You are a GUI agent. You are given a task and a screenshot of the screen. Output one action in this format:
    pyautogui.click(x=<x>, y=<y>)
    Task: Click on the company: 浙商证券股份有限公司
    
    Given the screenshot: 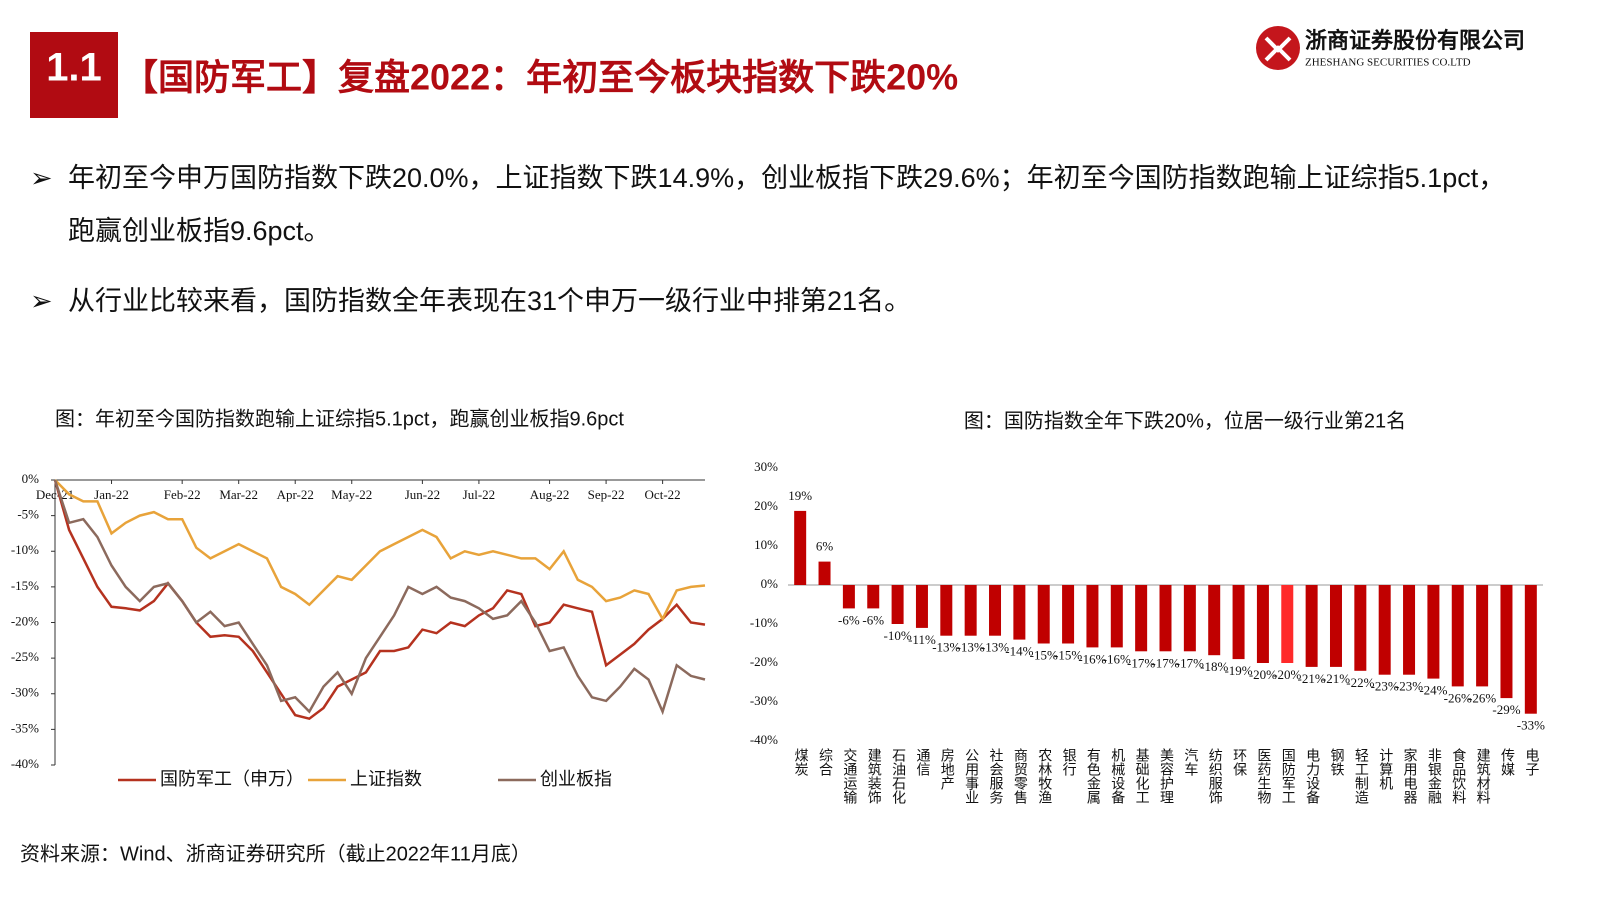 What is the action you would take?
    pyautogui.click(x=1415, y=40)
    